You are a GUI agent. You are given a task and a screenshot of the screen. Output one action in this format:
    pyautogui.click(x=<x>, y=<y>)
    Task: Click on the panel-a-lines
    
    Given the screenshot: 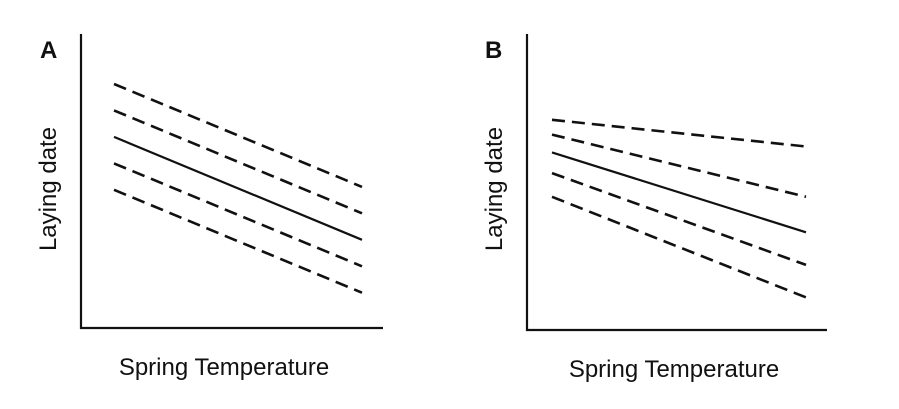 What is the action you would take?
    pyautogui.click(x=238, y=188)
    